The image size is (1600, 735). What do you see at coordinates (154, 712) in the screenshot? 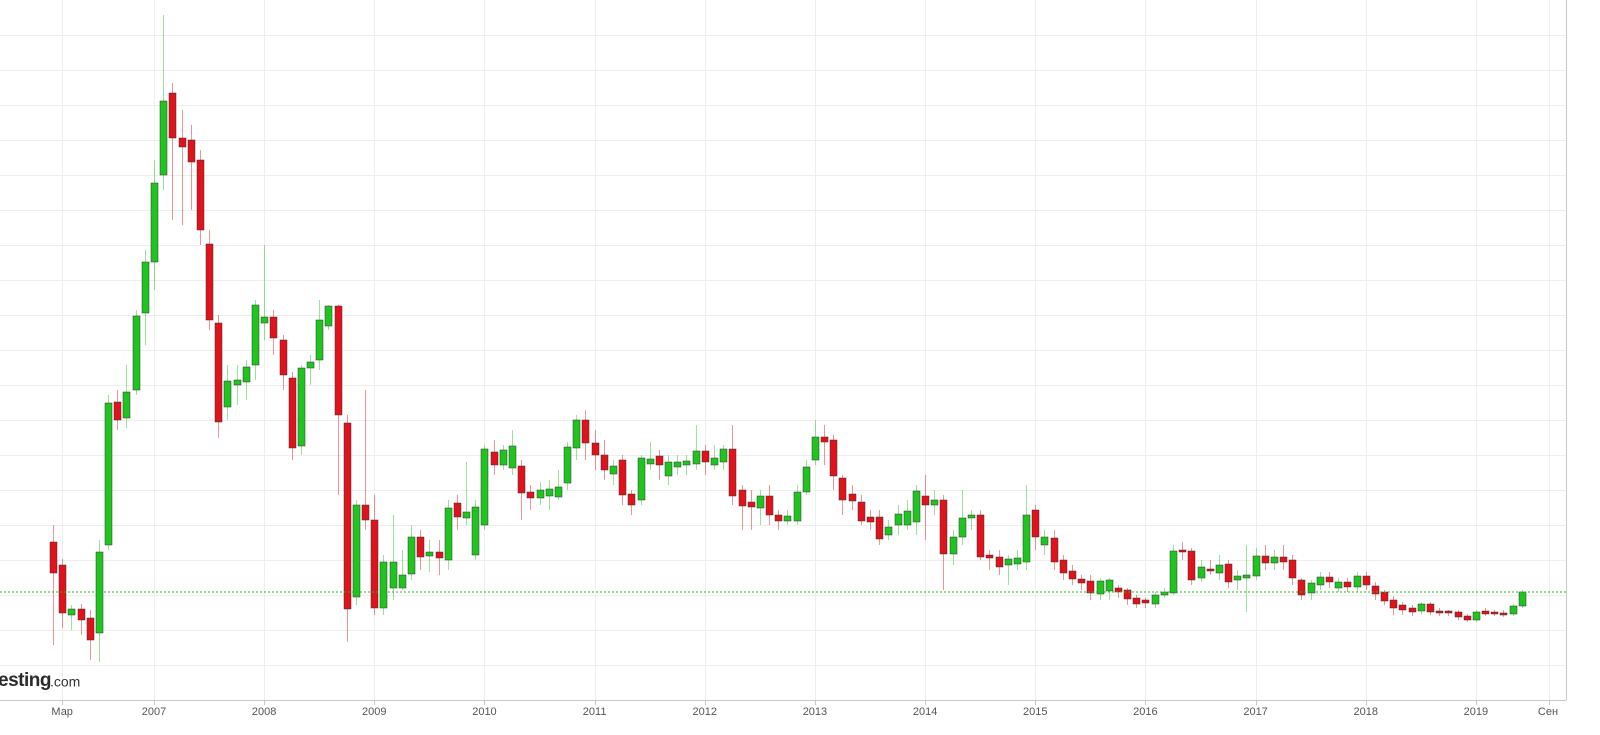
I see `x-tick-label: 2007` at bounding box center [154, 712].